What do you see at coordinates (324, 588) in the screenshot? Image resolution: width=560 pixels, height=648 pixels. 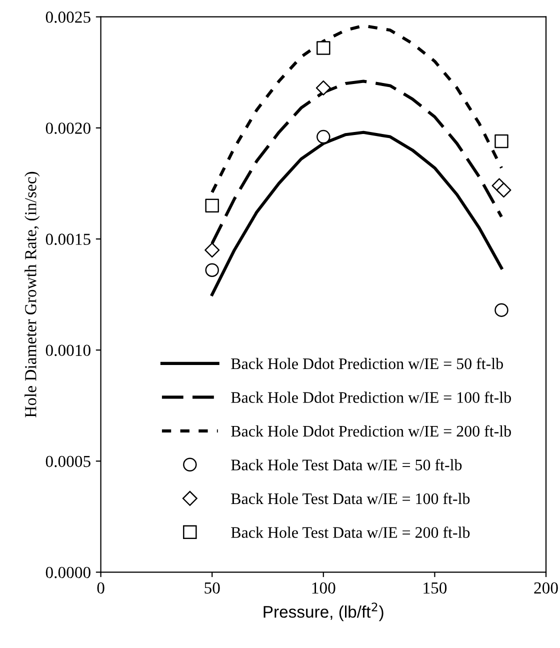 I see `x-tick-label: 100` at bounding box center [324, 588].